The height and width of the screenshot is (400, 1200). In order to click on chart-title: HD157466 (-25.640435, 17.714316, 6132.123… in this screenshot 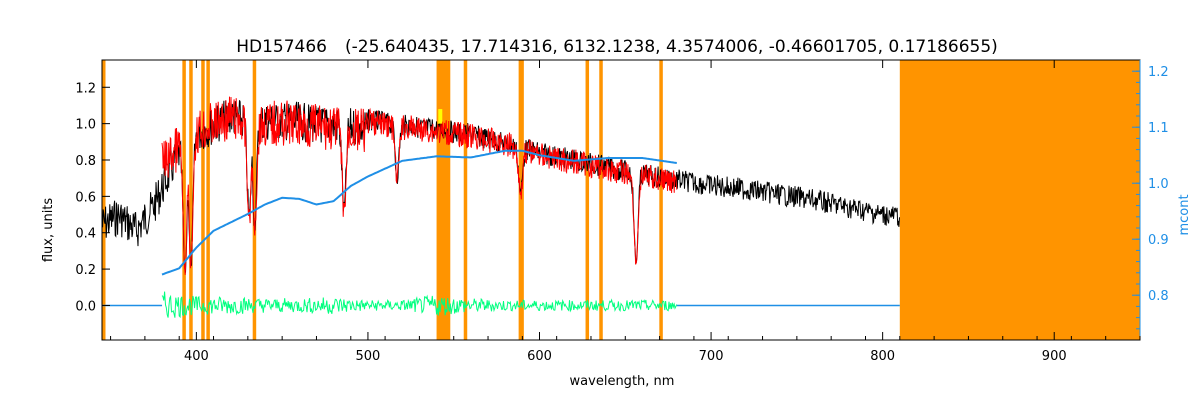, I will do `click(617, 47)`.